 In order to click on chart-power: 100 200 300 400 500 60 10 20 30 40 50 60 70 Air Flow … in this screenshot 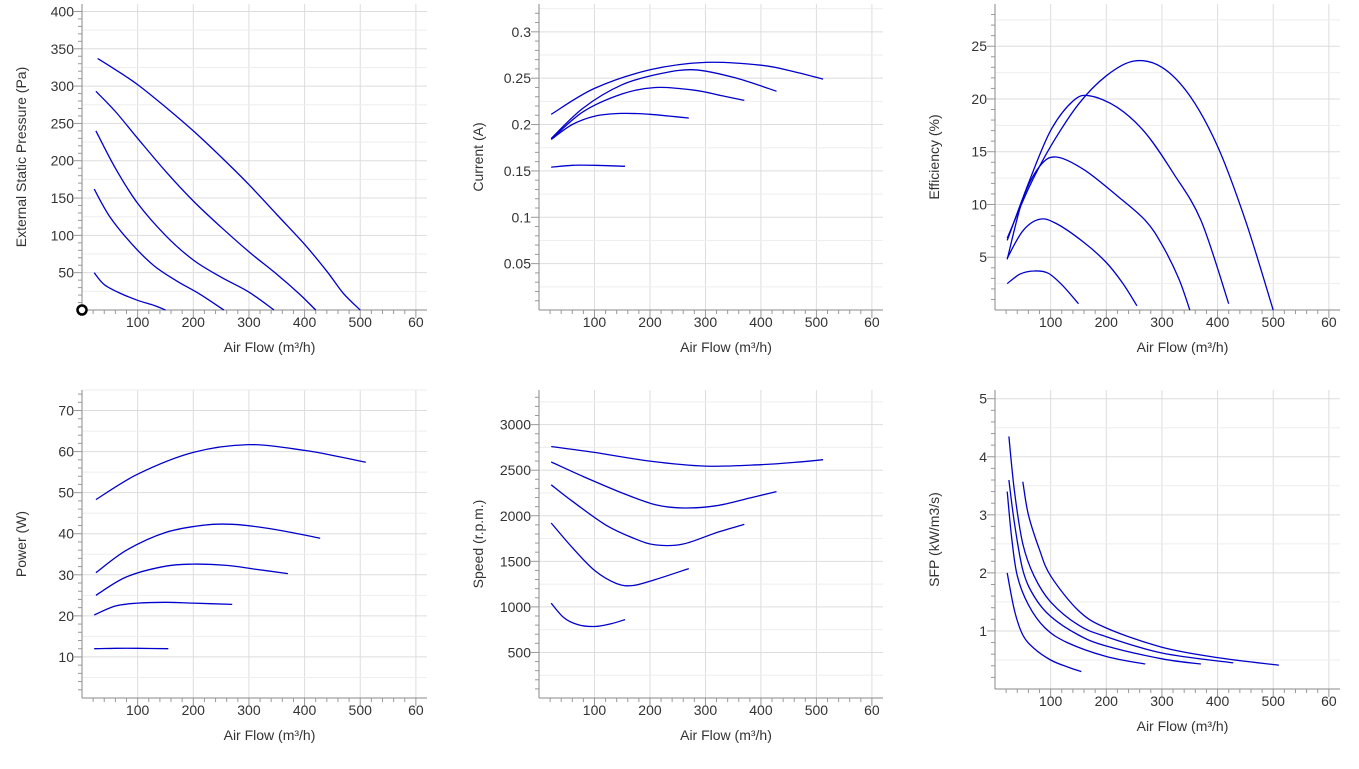, I will do `click(220, 566)`.